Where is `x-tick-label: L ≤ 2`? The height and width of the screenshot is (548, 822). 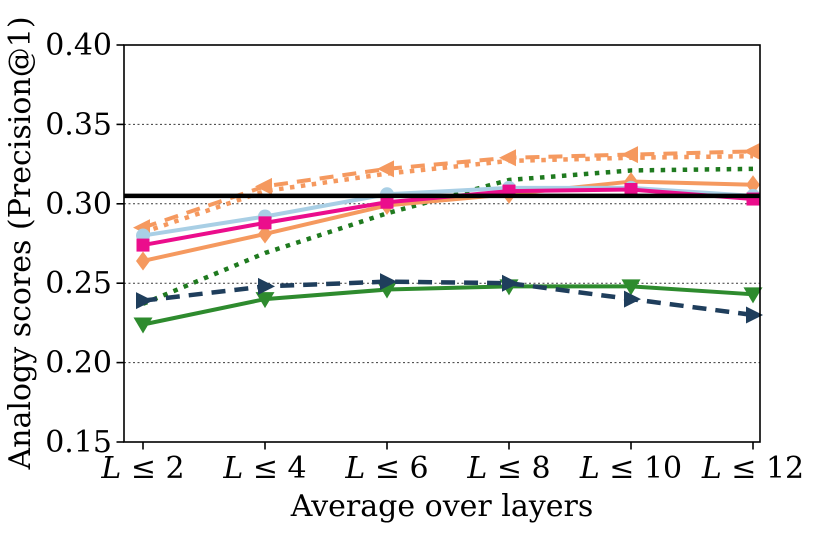
x-tick-label: L ≤ 2 is located at coordinates (142, 468).